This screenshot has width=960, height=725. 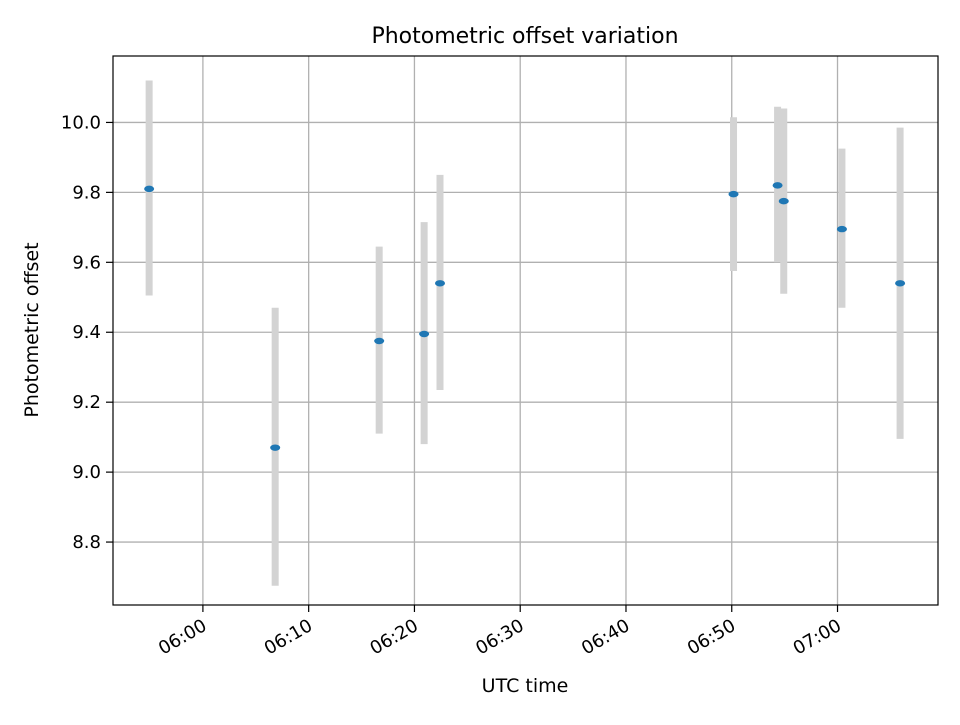 What do you see at coordinates (32, 329) in the screenshot?
I see `y-axis-label: Photometric offset` at bounding box center [32, 329].